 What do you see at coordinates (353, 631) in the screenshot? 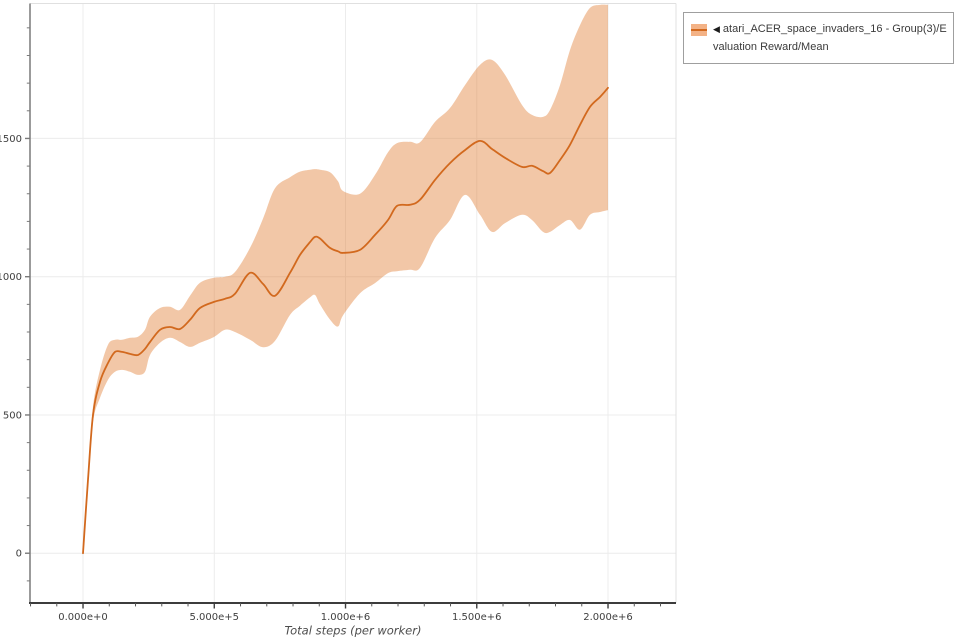
I see `x-axis-title: Total steps (per worker)` at bounding box center [353, 631].